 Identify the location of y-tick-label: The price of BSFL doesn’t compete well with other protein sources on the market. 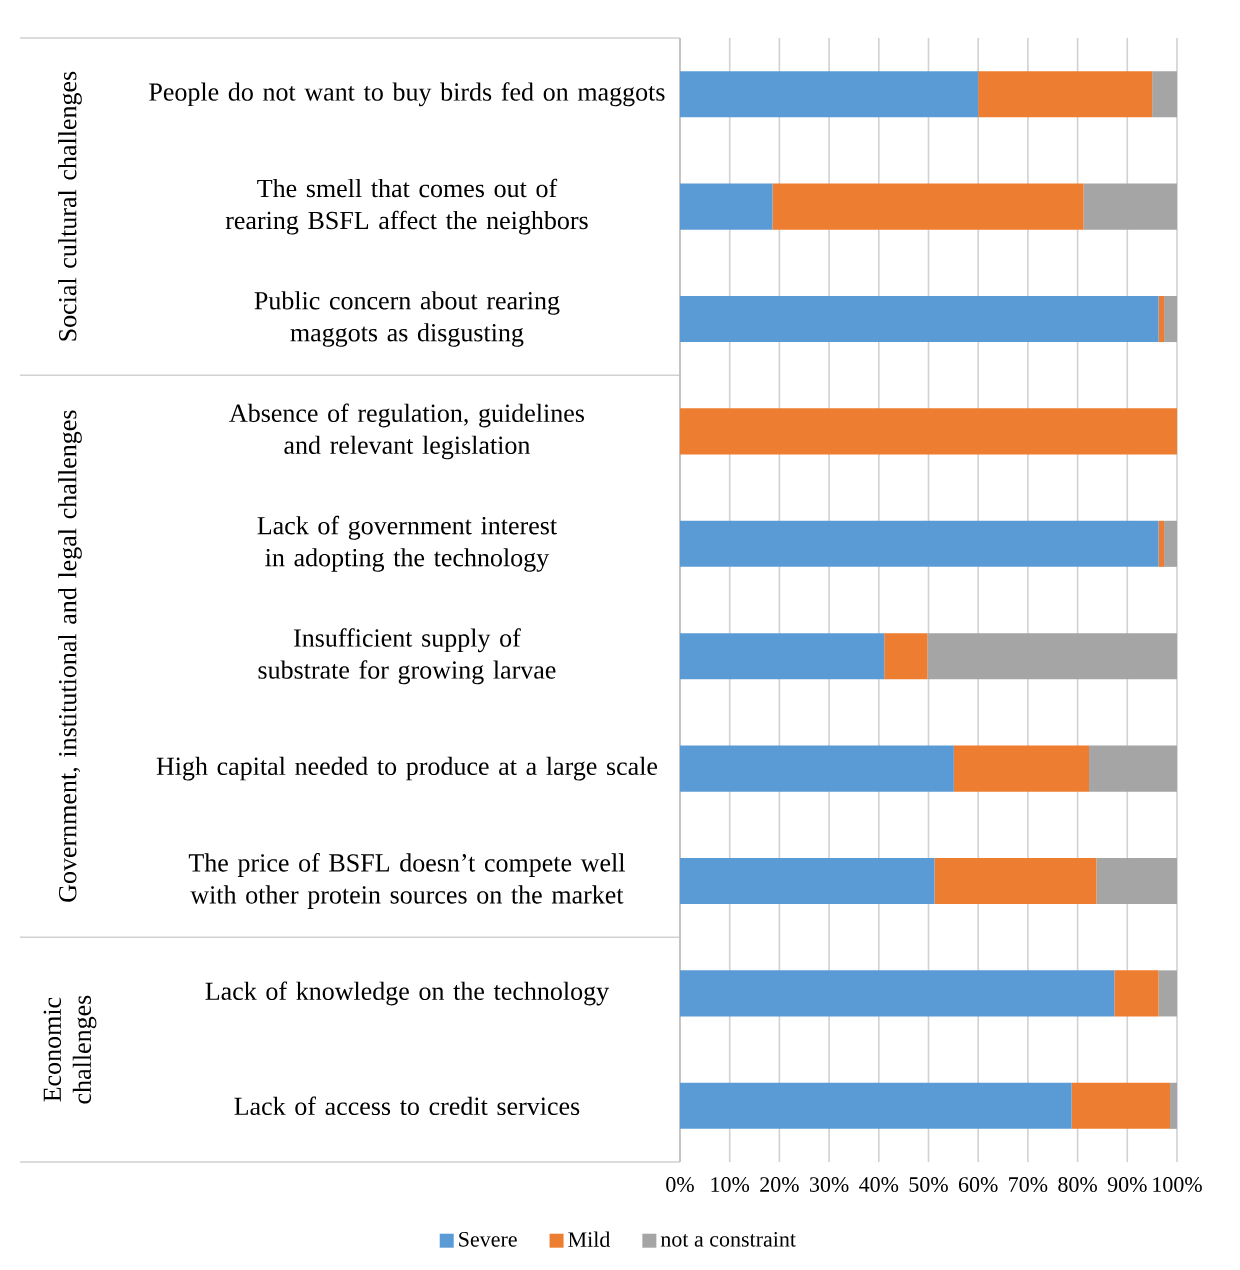
(406, 881).